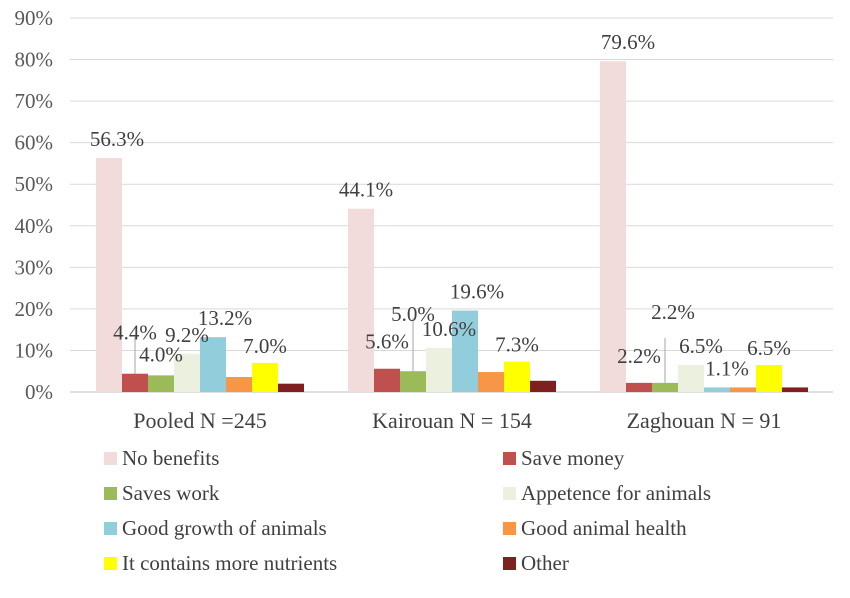 This screenshot has width=850, height=598. I want to click on data-label: 5.0%, so click(413, 314).